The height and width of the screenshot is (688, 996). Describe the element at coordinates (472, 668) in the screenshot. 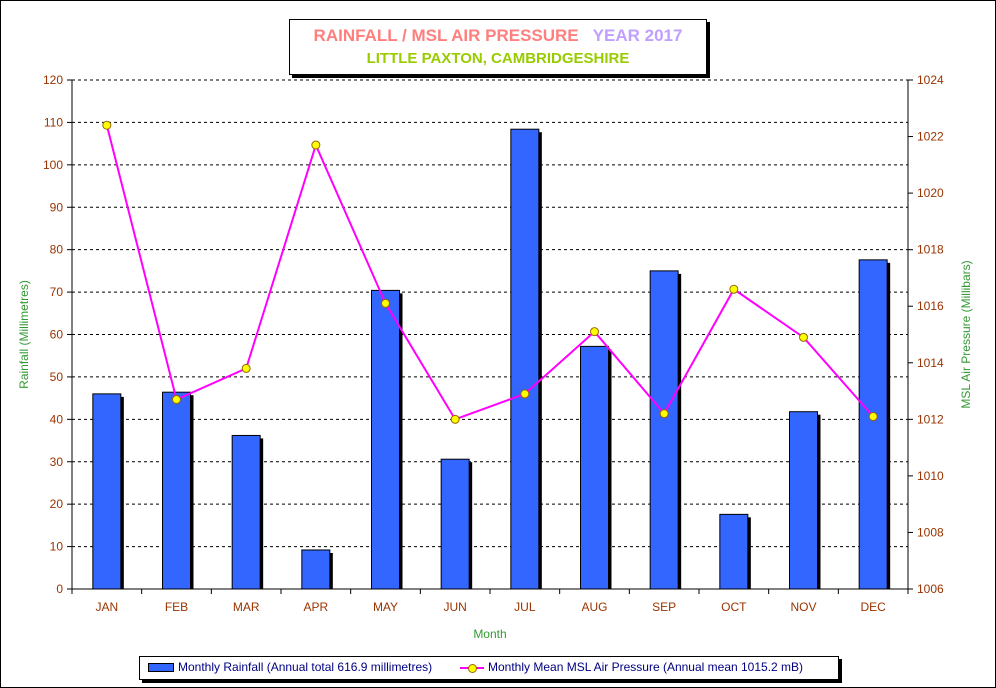

I see `legend-line-swatch` at that location.